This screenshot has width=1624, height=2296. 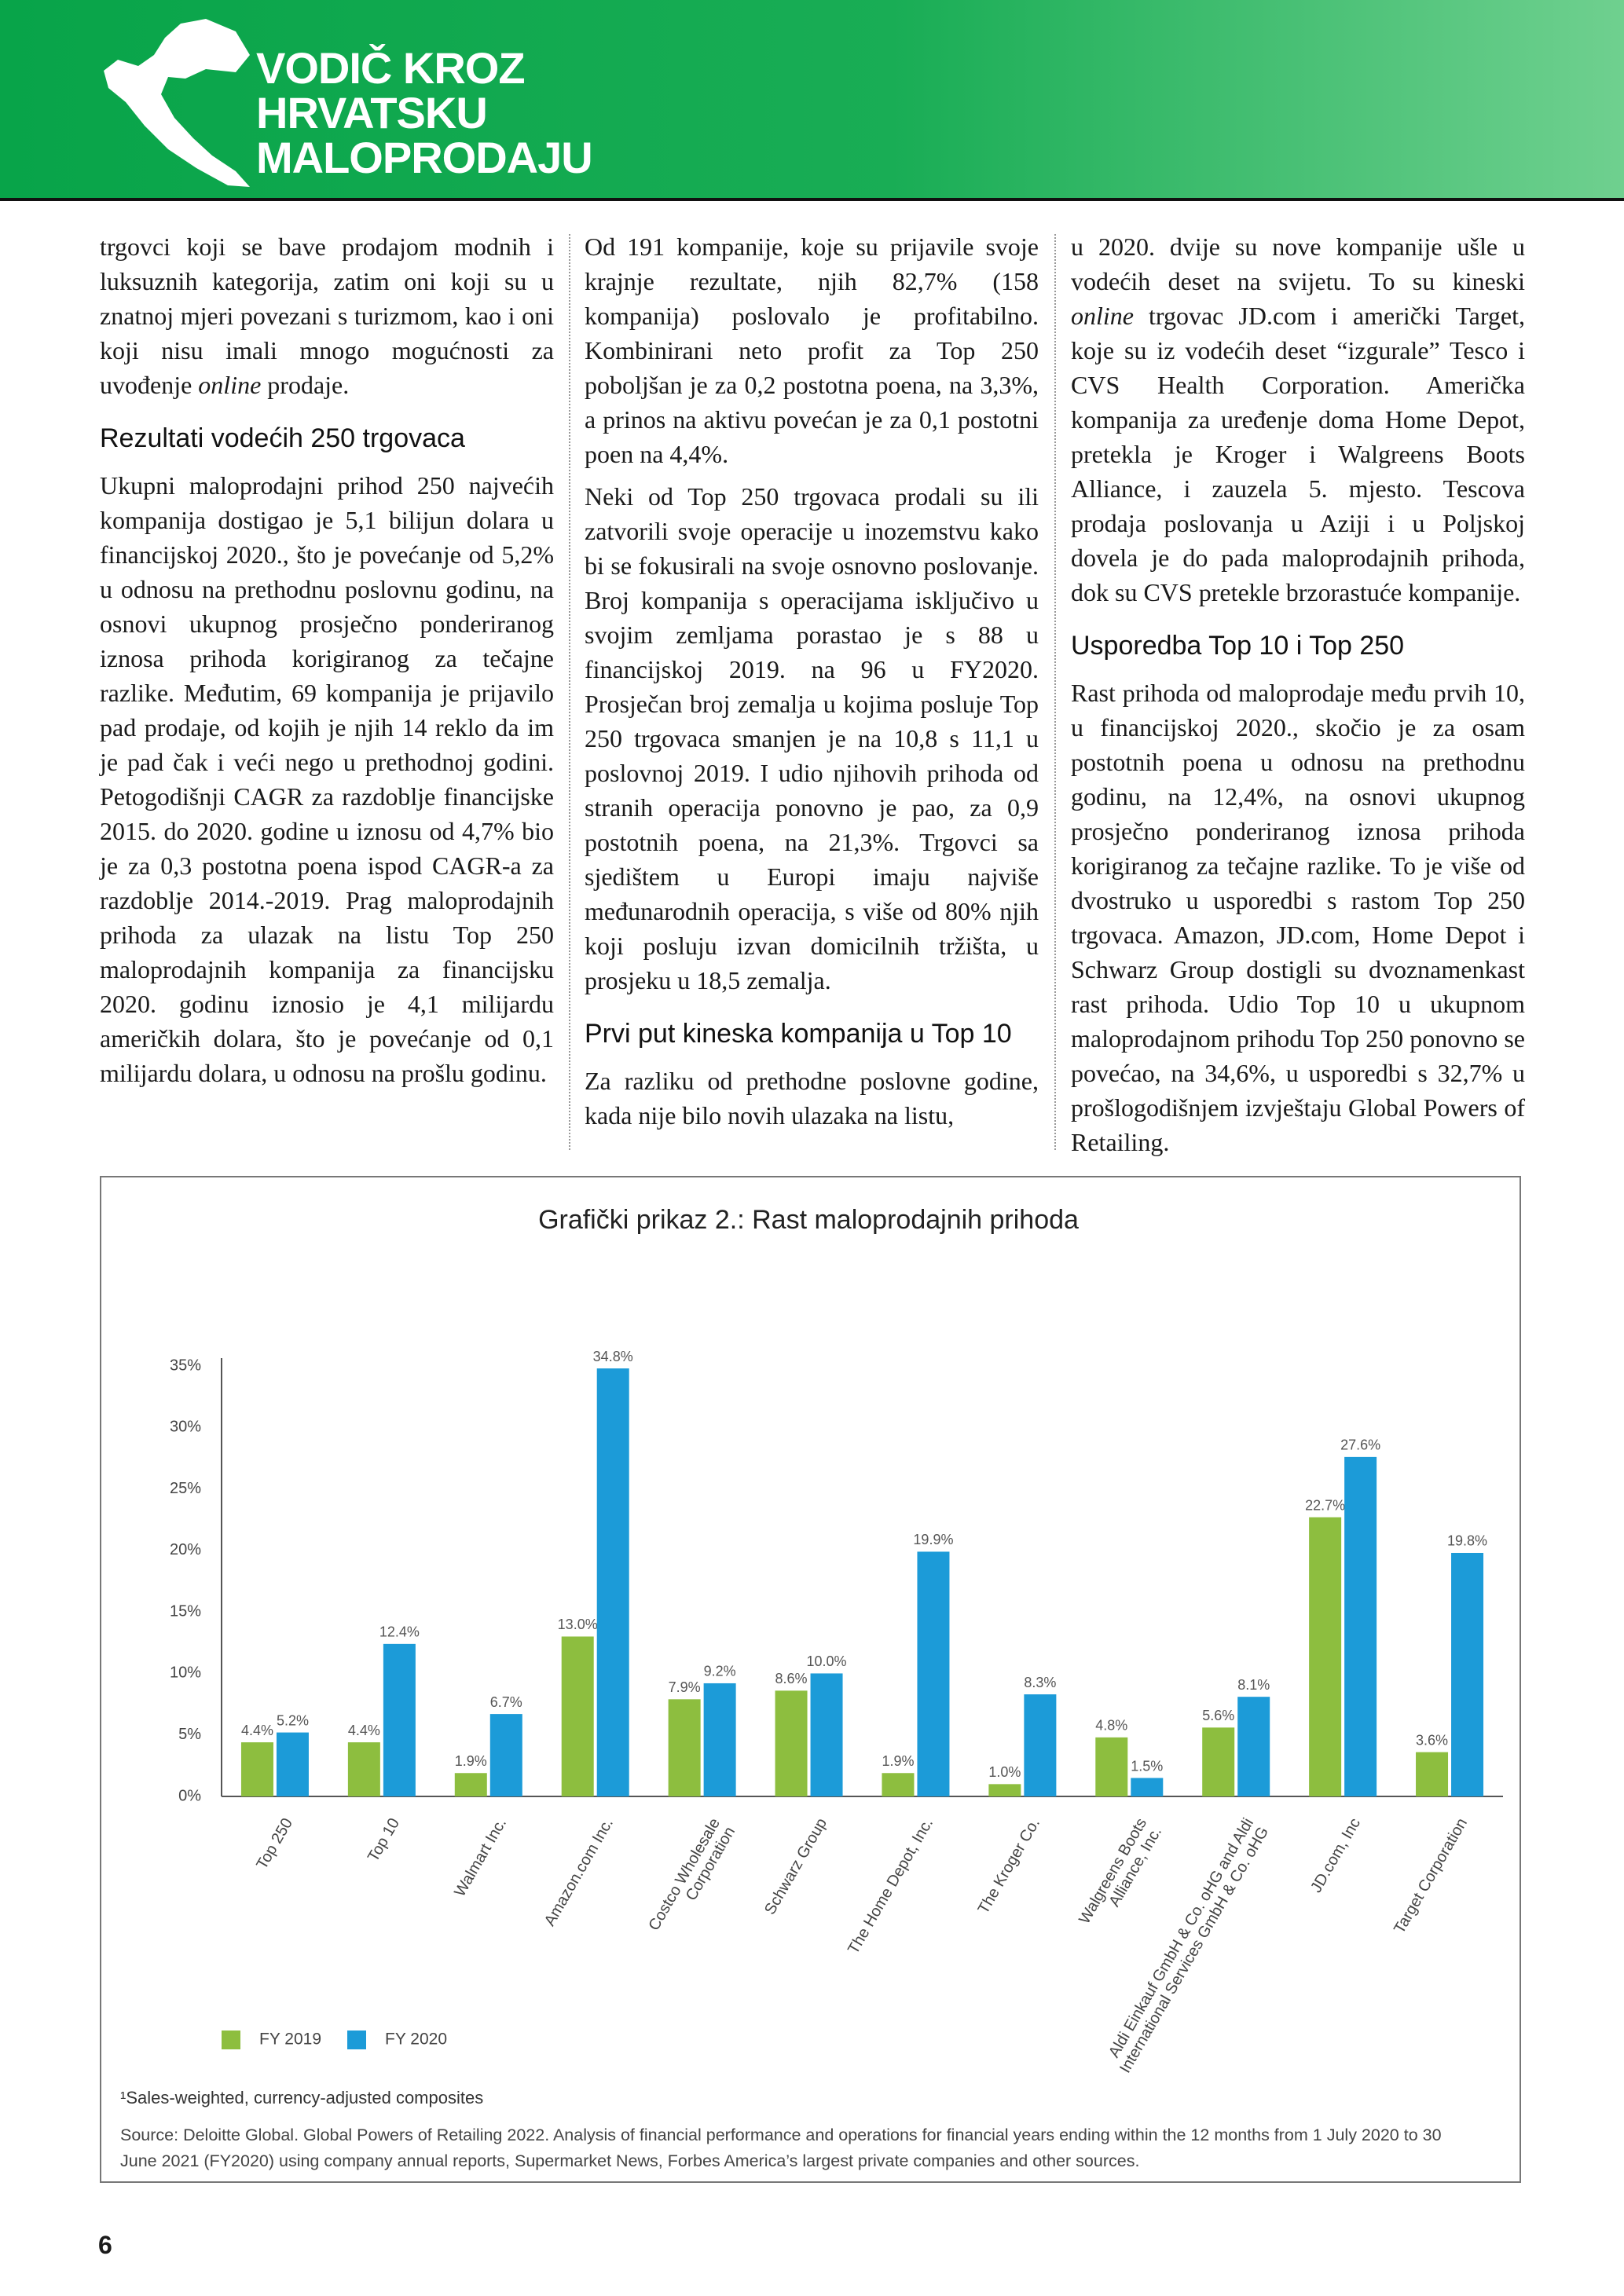 I want to click on value-label: 3.6%, so click(x=1432, y=1740).